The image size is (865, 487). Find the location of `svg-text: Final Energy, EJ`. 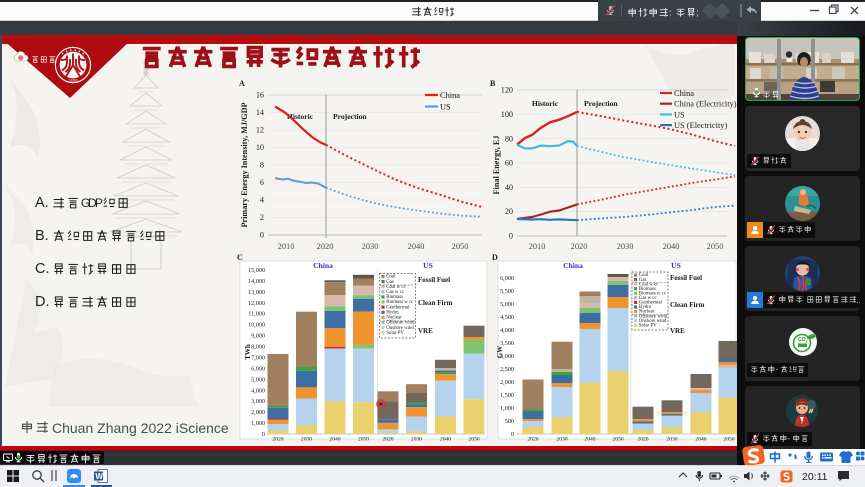

svg-text: Final Energy, EJ is located at coordinates (496, 165).